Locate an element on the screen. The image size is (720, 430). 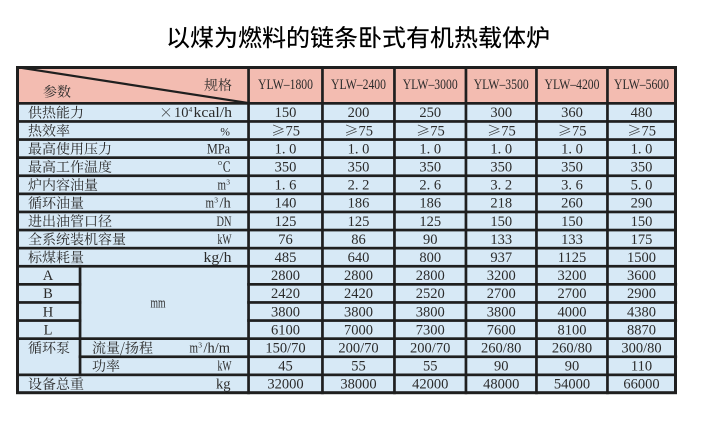
svg-text: 1125 is located at coordinates (572, 258).